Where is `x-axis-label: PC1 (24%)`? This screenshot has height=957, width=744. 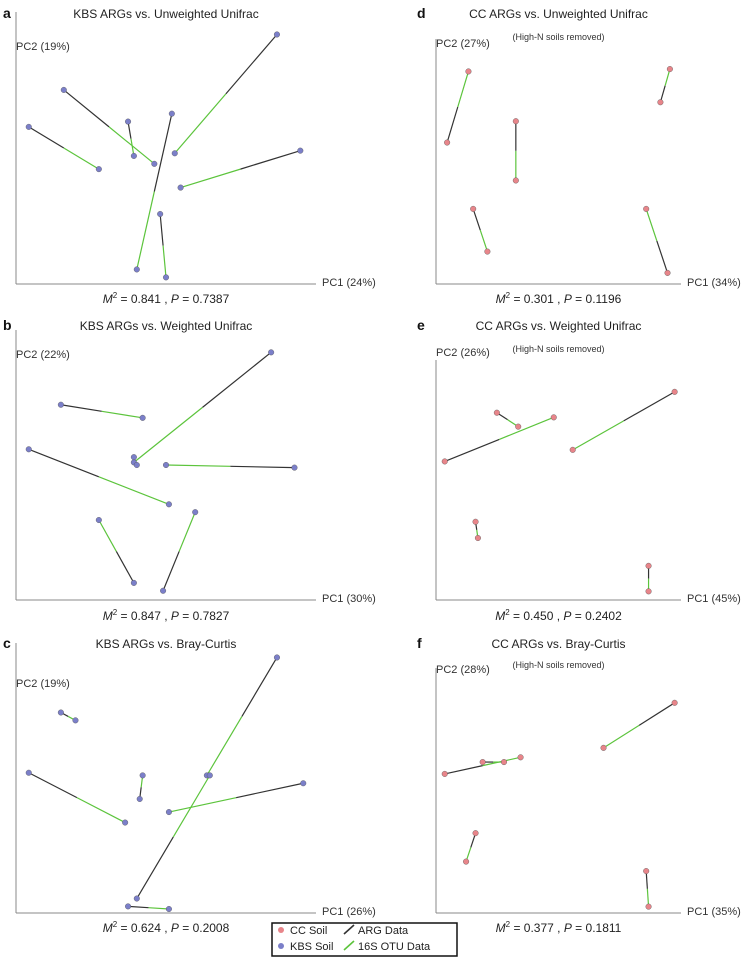 x-axis-label: PC1 (24%) is located at coordinates (349, 283).